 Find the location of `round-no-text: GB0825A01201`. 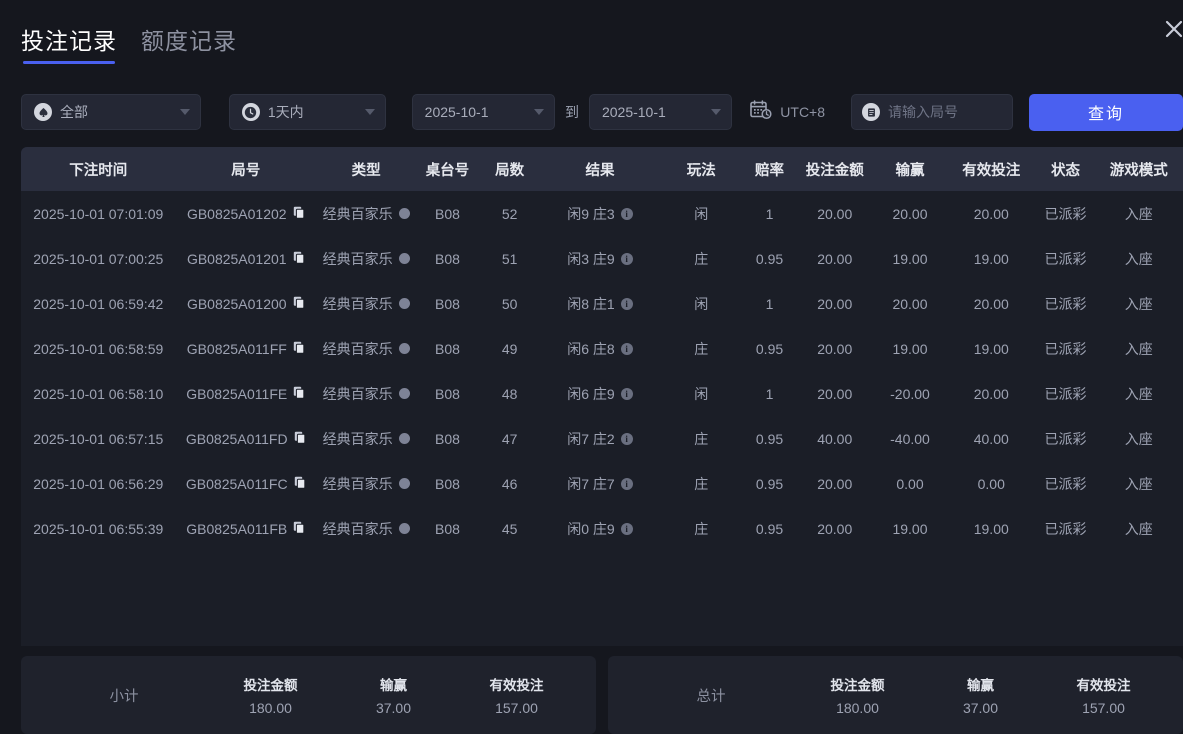

round-no-text: GB0825A01201 is located at coordinates (236, 258).